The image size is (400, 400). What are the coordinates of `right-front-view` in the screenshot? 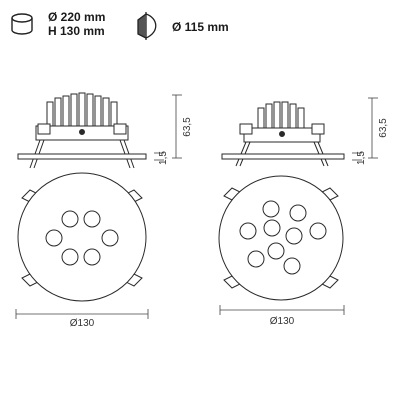 It's located at (281, 238).